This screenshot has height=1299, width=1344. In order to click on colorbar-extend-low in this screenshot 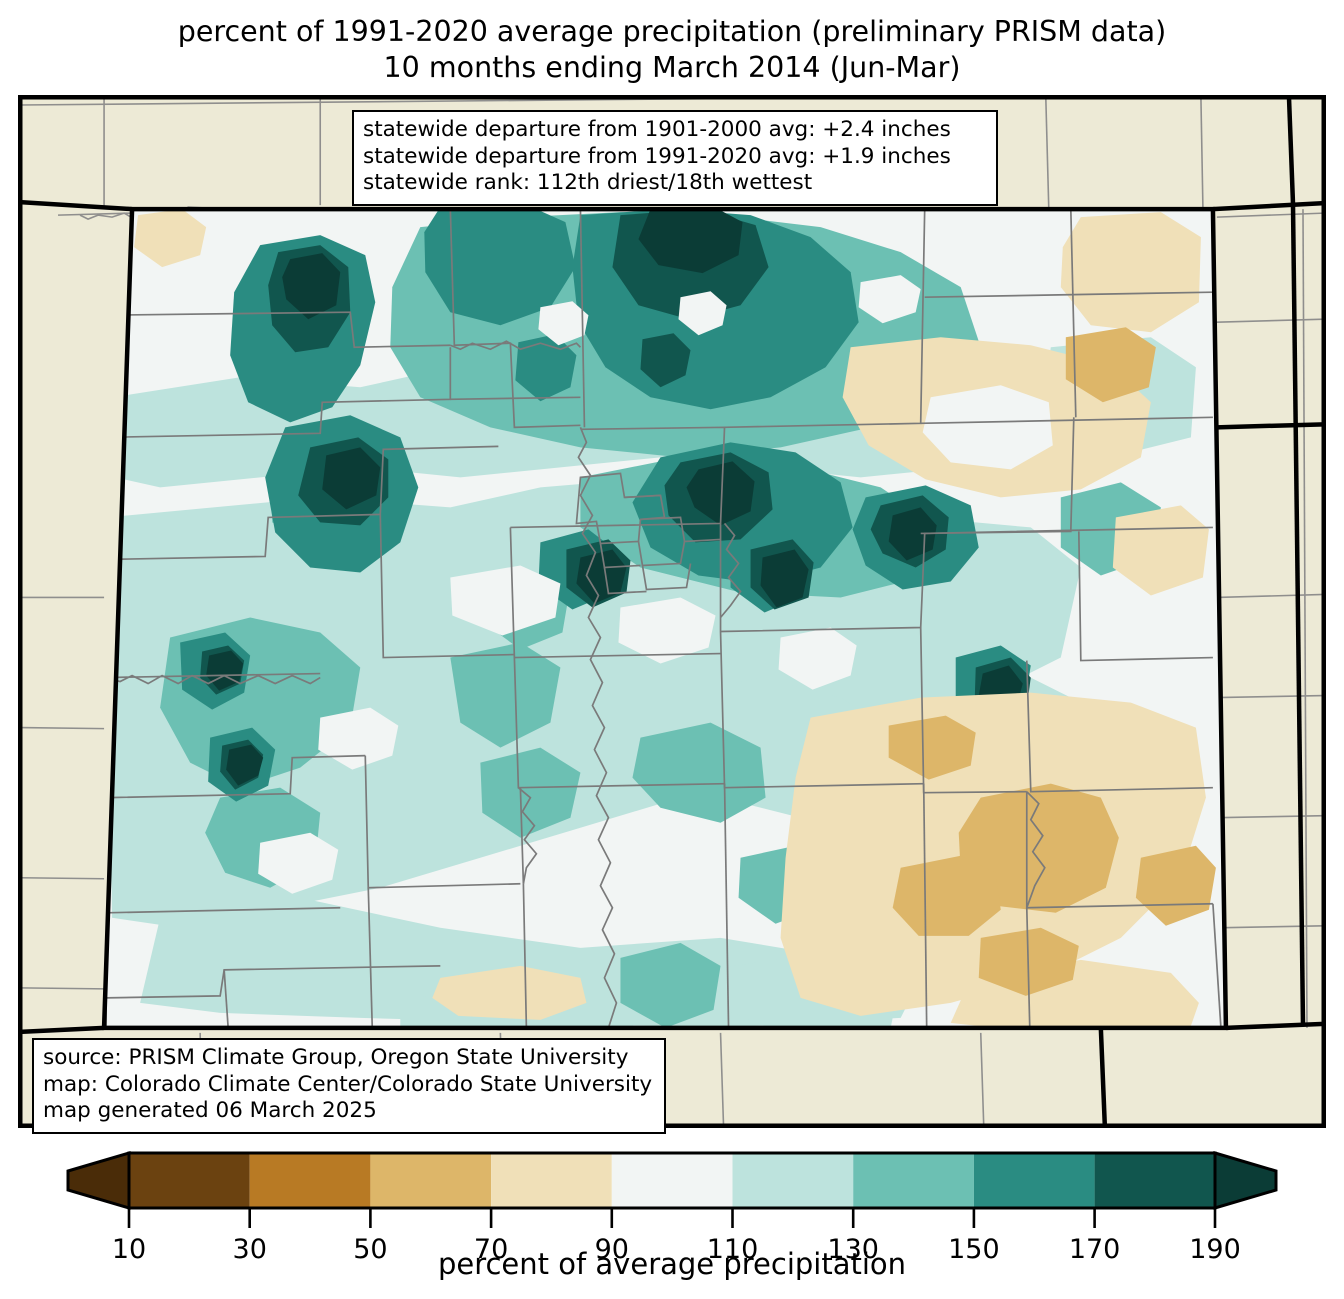, I will do `click(98, 1180)`.